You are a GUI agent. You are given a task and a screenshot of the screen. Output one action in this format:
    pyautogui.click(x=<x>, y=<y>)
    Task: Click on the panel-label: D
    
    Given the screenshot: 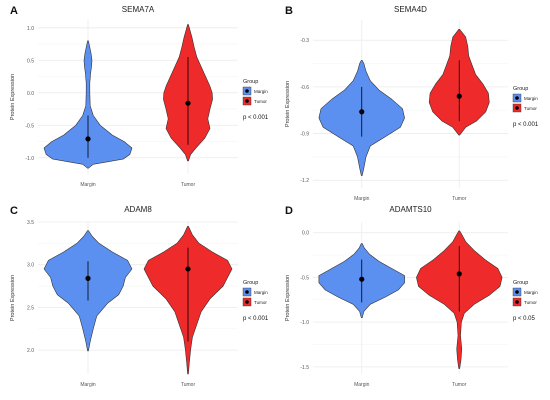 What is the action you would take?
    pyautogui.click(x=289, y=211)
    